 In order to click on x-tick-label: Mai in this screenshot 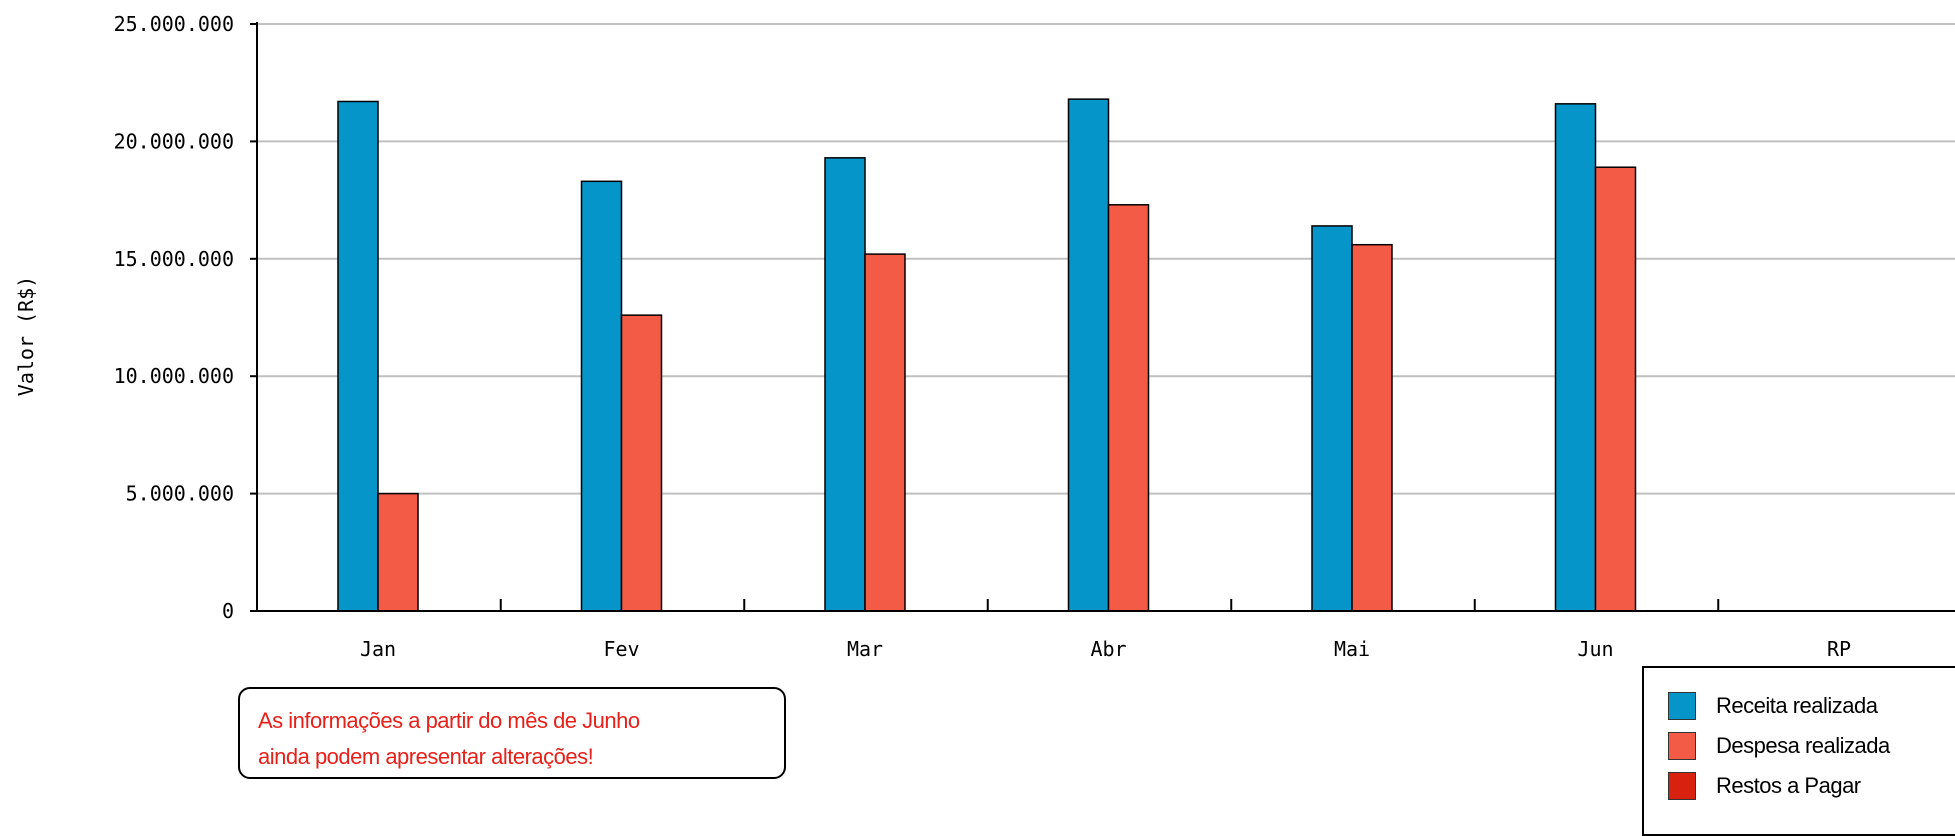, I will do `click(1352, 649)`.